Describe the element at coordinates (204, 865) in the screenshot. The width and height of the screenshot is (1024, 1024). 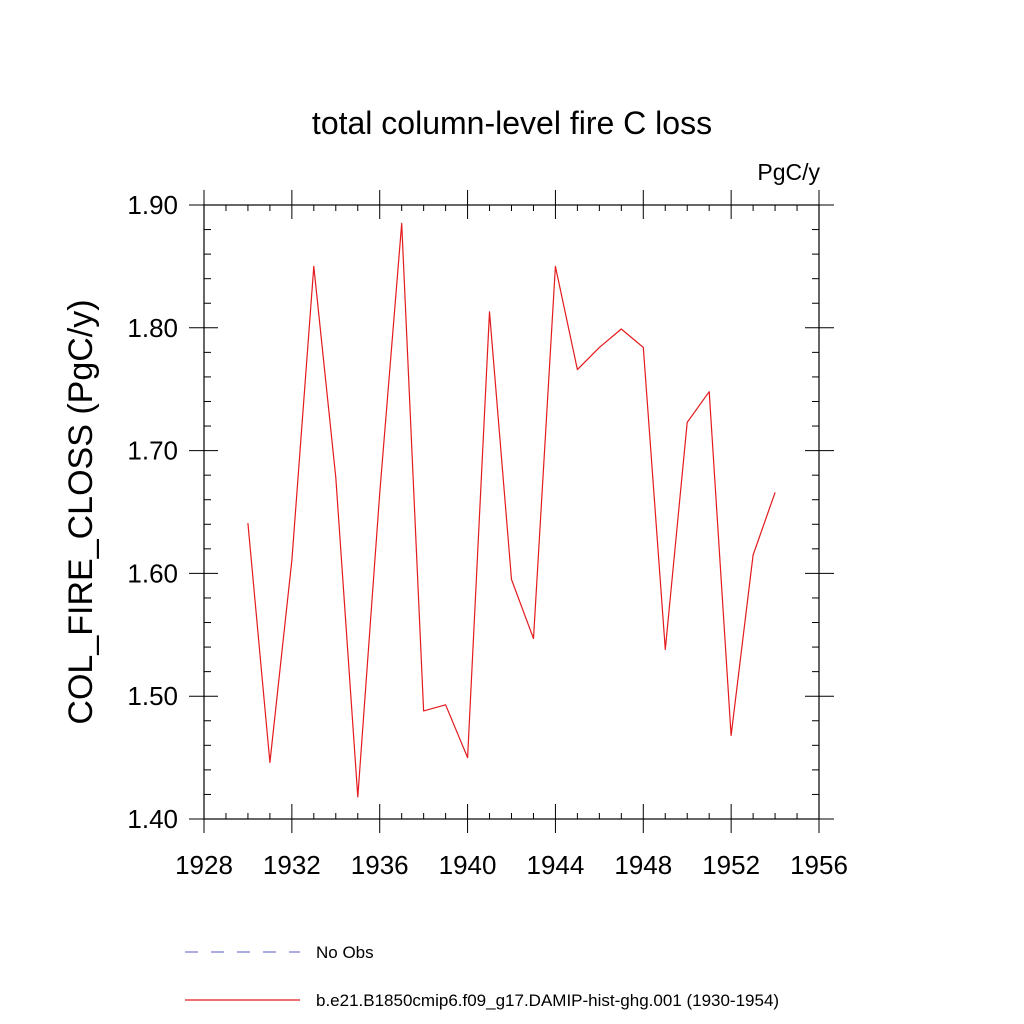
I see `x-tick-label: 1928` at that location.